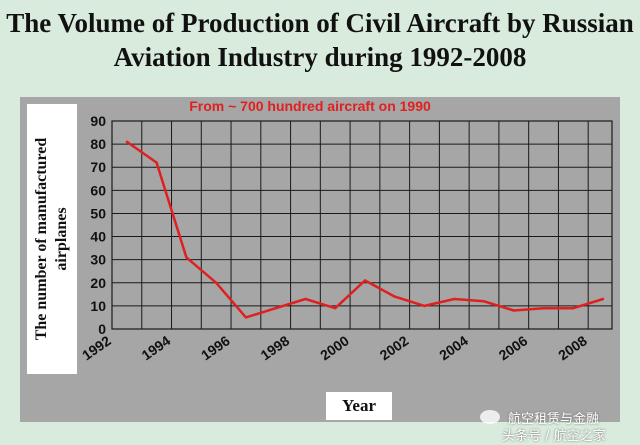 Image resolution: width=640 pixels, height=445 pixels. What do you see at coordinates (98, 306) in the screenshot?
I see `y-tick-label: 10` at bounding box center [98, 306].